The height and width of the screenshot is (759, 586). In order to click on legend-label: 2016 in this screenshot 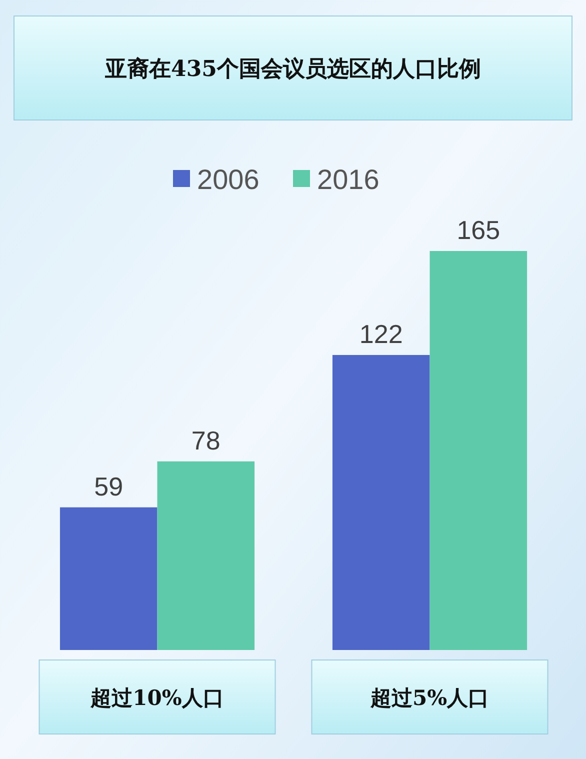, I will do `click(348, 179)`.